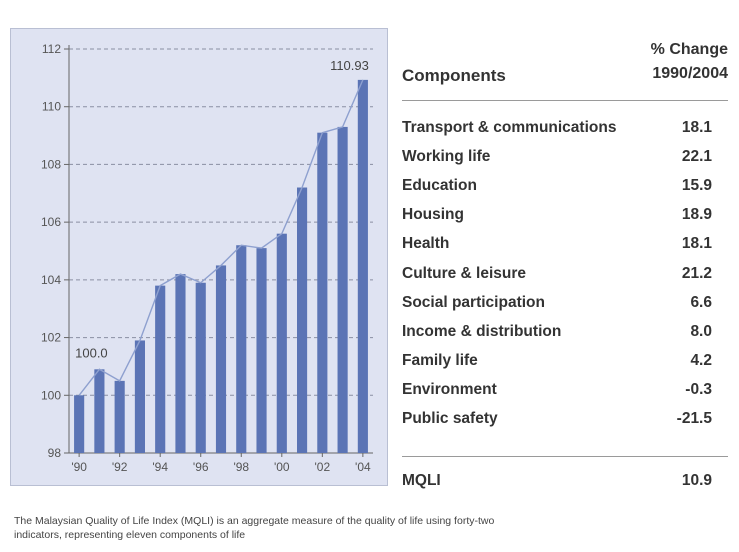 This screenshot has height=552, width=739. What do you see at coordinates (450, 418) in the screenshot?
I see `component-label: Public safety` at bounding box center [450, 418].